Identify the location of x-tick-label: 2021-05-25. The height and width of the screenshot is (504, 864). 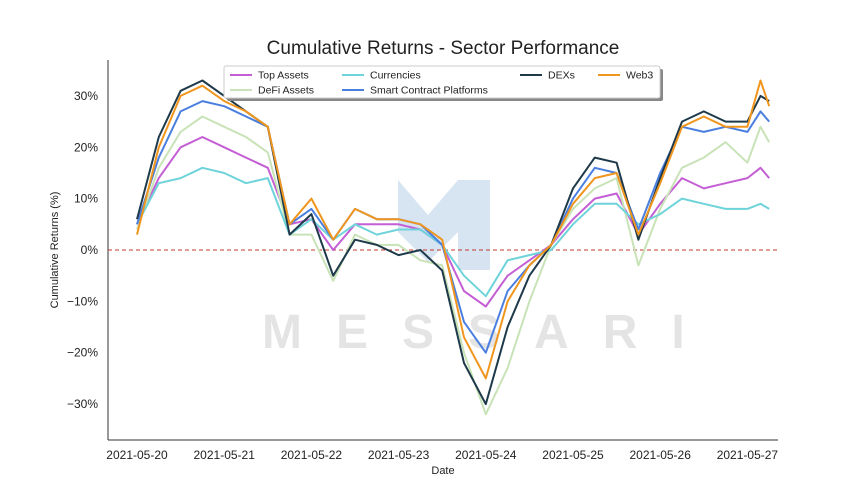
(573, 455).